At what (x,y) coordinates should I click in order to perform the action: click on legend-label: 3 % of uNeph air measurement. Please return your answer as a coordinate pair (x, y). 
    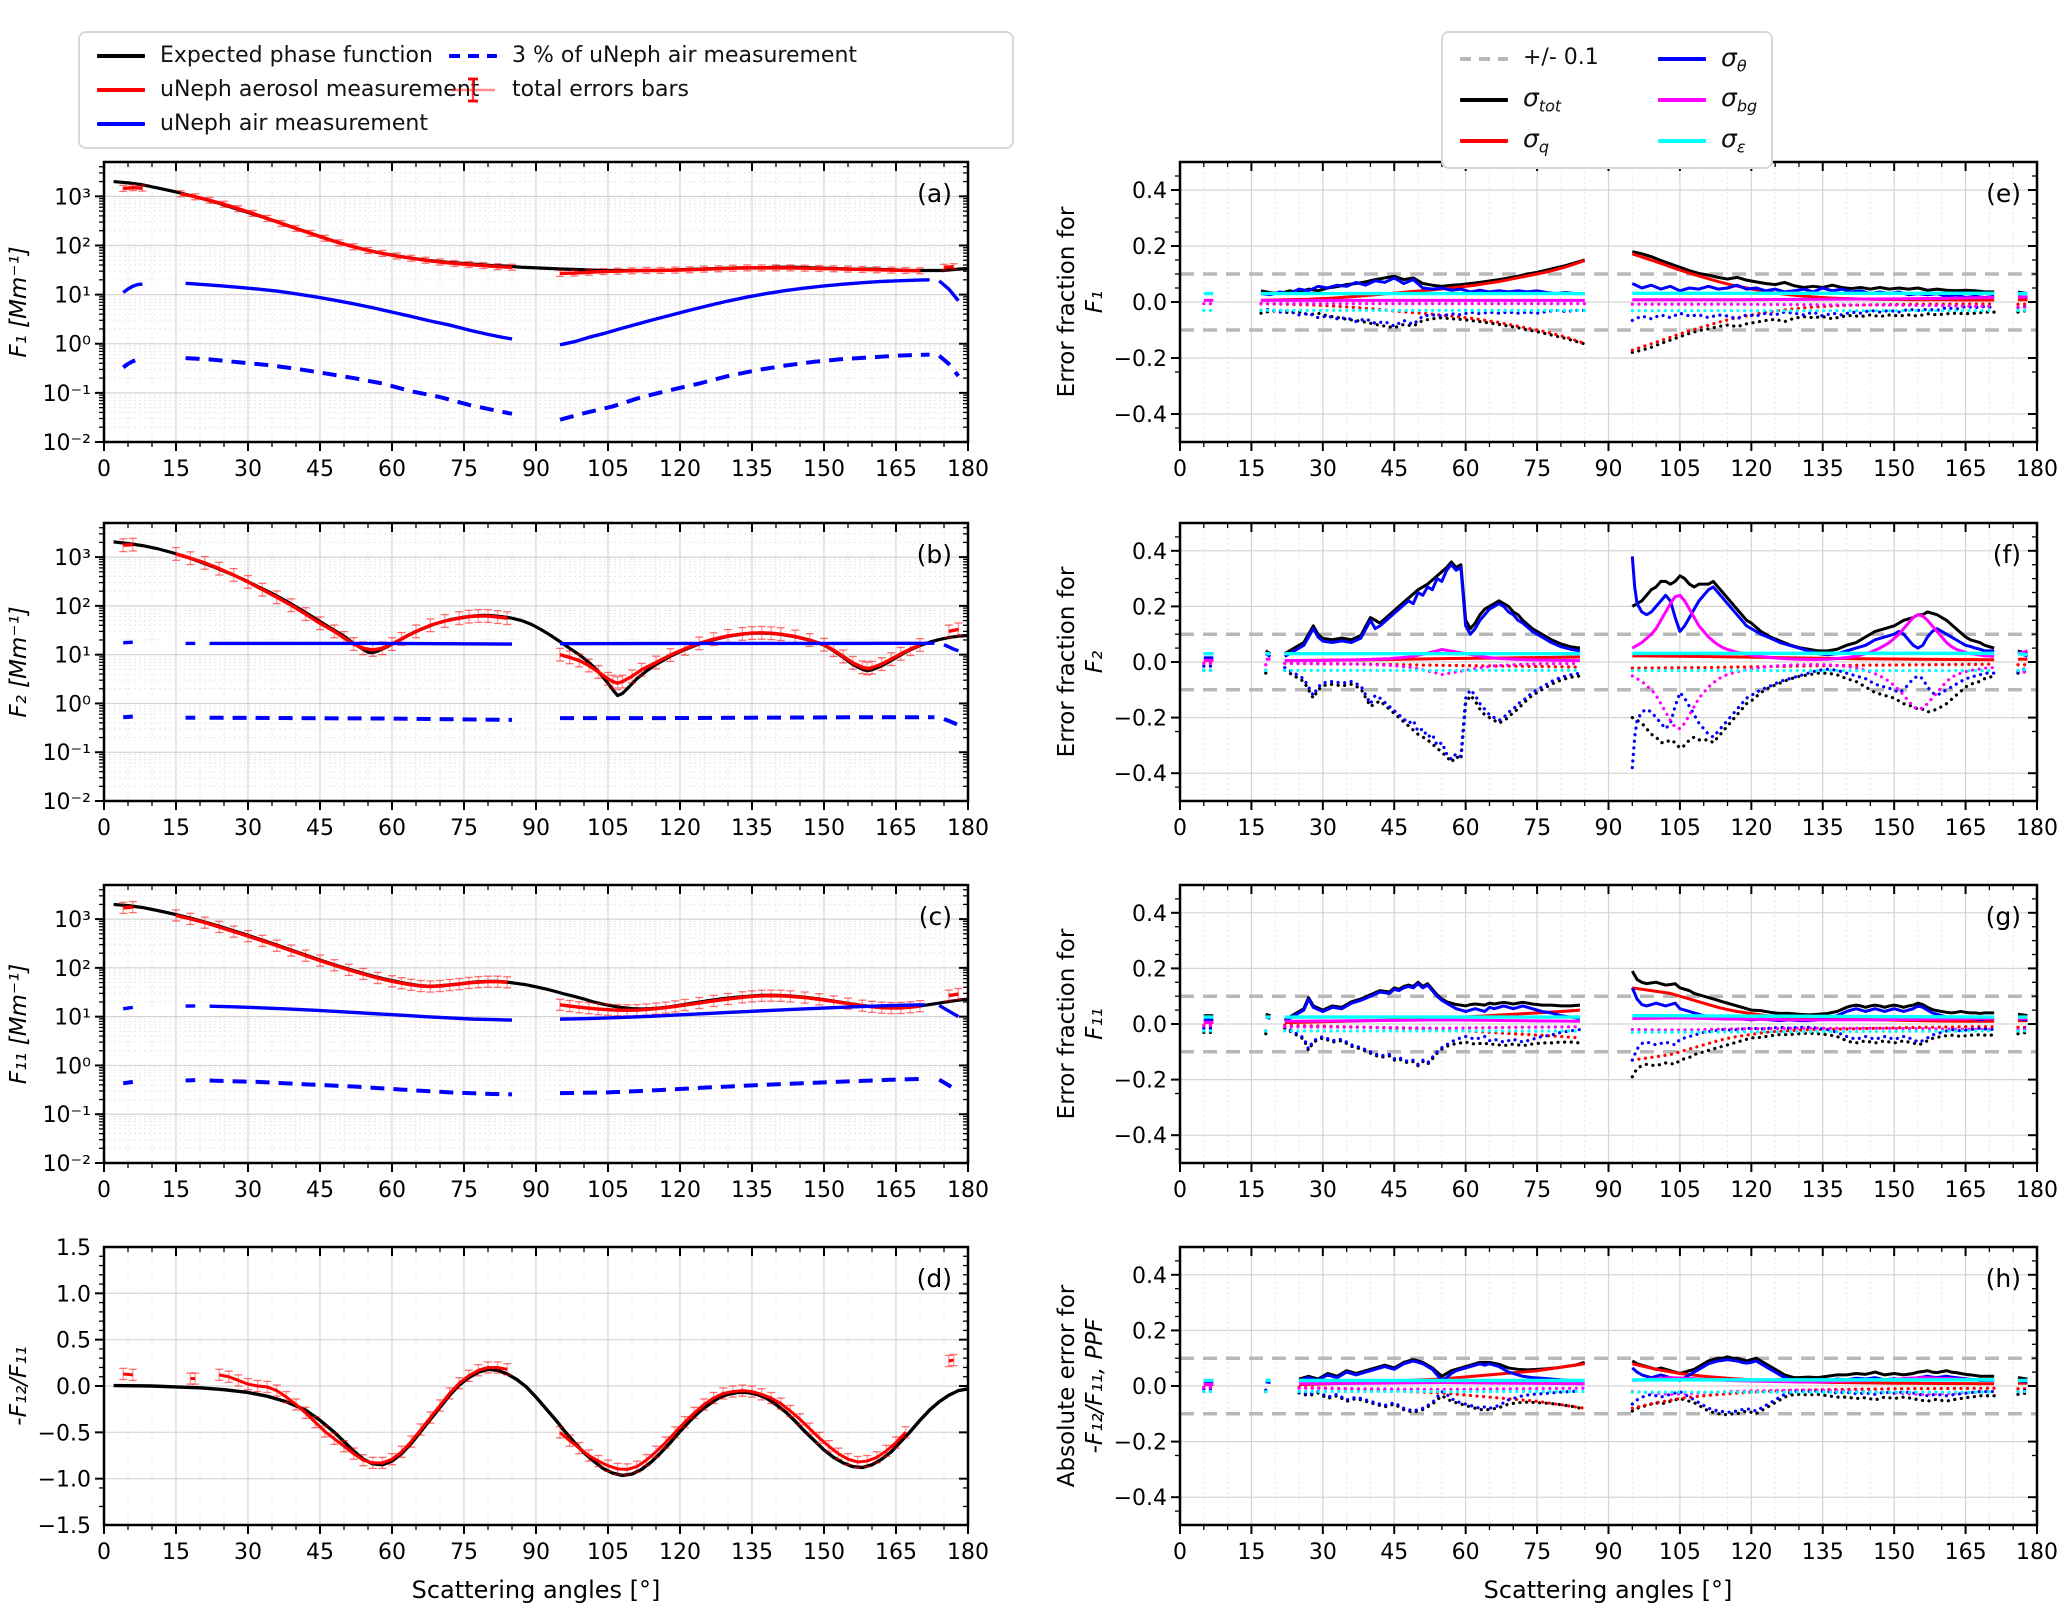
    Looking at the image, I should click on (685, 55).